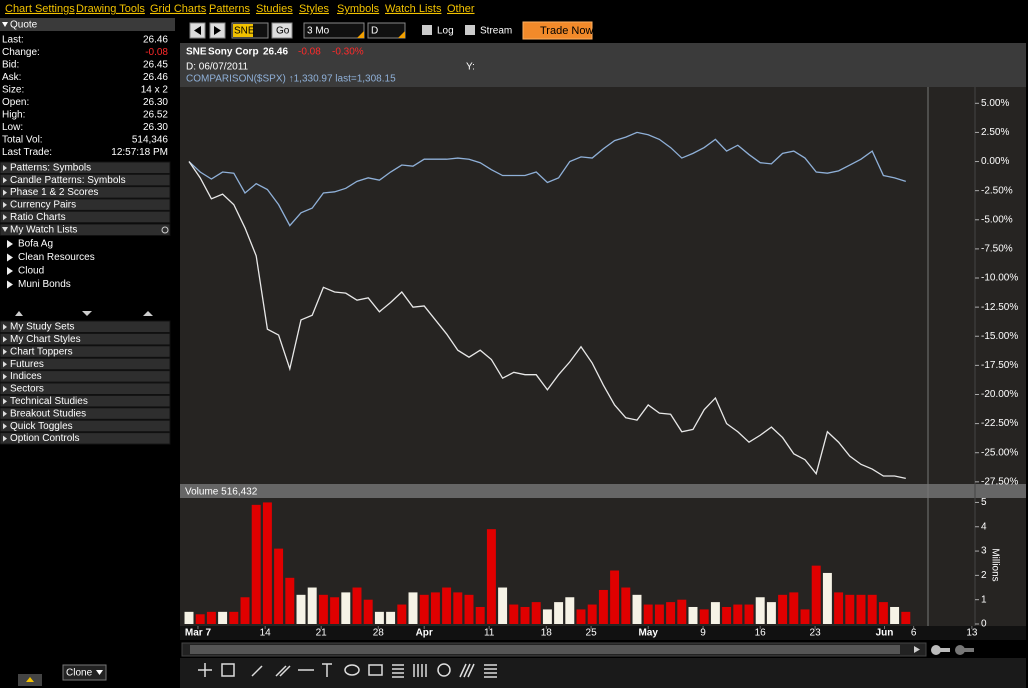 The image size is (1028, 688). What do you see at coordinates (43, 205) in the screenshot?
I see `panel-label: Currency Pairs` at bounding box center [43, 205].